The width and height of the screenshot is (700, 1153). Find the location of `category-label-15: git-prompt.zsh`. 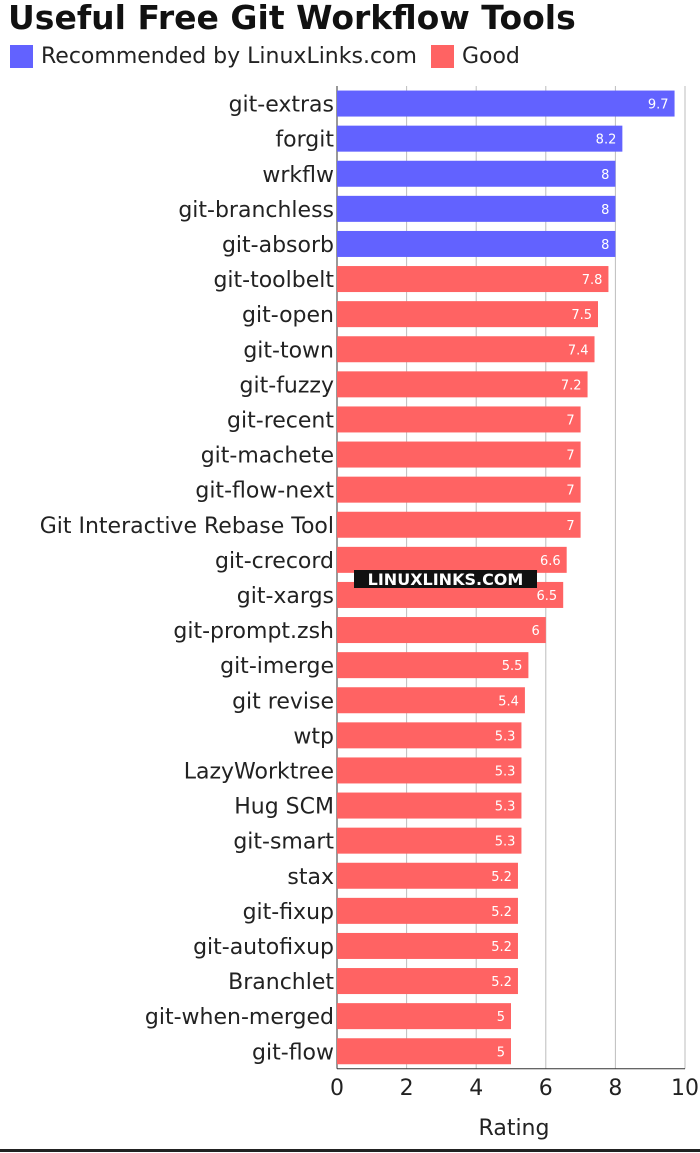

category-label-15: git-prompt.zsh is located at coordinates (253, 631).